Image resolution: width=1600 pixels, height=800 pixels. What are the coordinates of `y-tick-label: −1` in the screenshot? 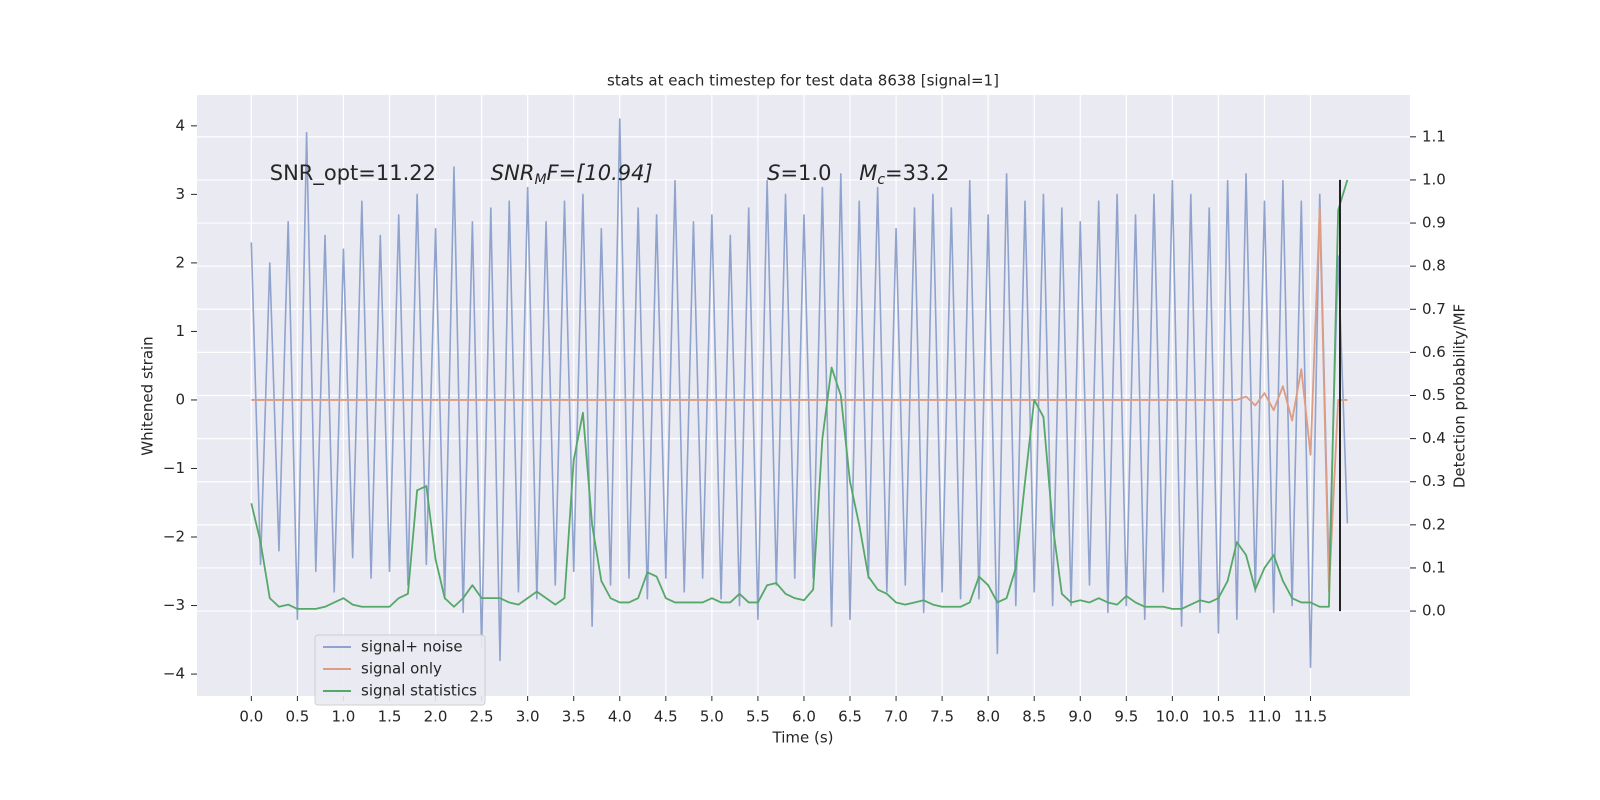 It's located at (174, 468).